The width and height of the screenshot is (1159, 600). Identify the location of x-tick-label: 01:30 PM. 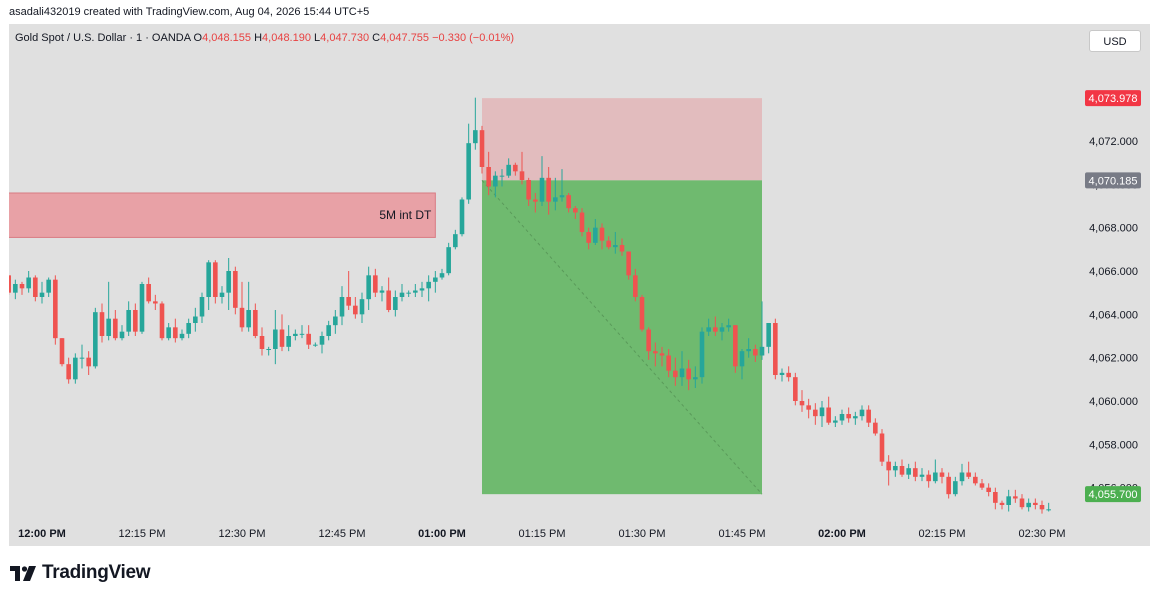
(641, 534).